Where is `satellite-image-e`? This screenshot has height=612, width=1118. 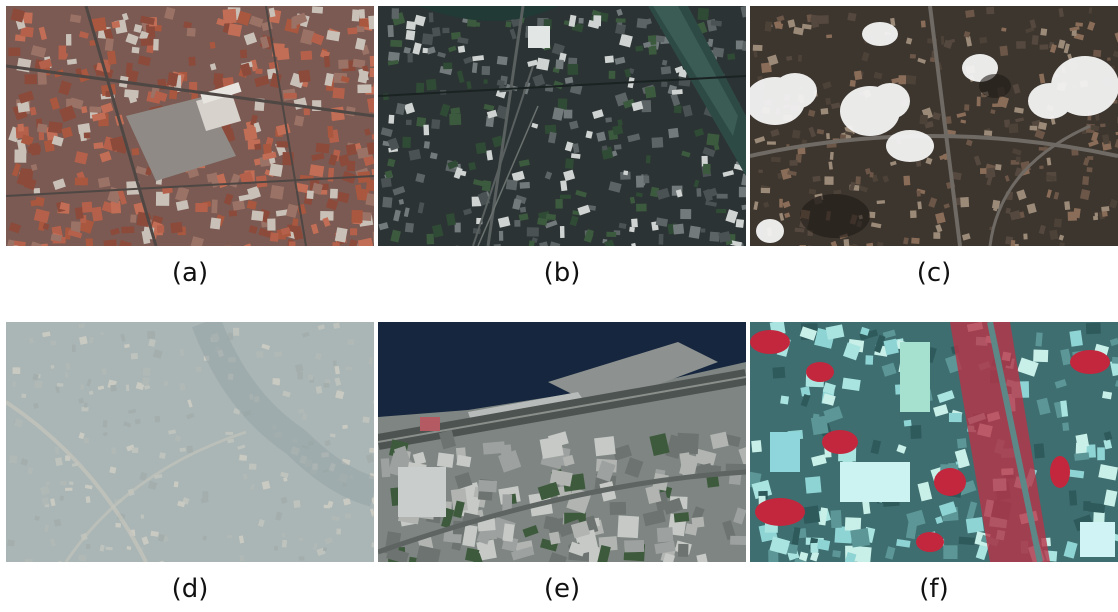
satellite-image-e is located at coordinates (562, 442).